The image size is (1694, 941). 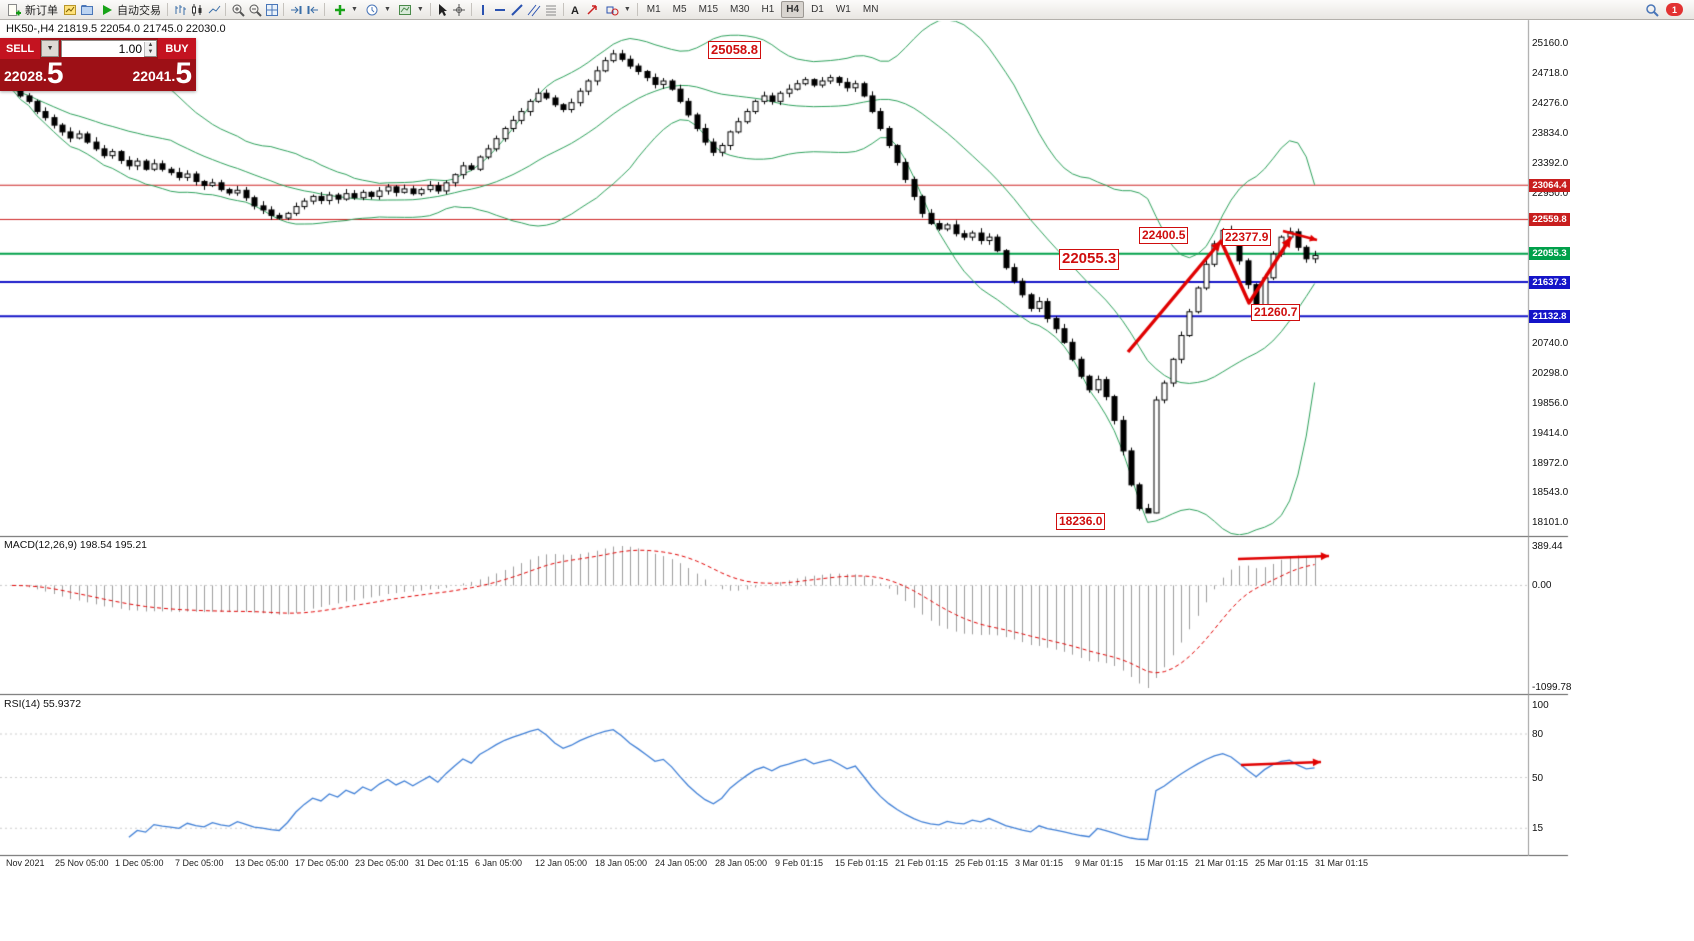 I want to click on auto-trading-button: 自动交易, so click(x=129, y=9).